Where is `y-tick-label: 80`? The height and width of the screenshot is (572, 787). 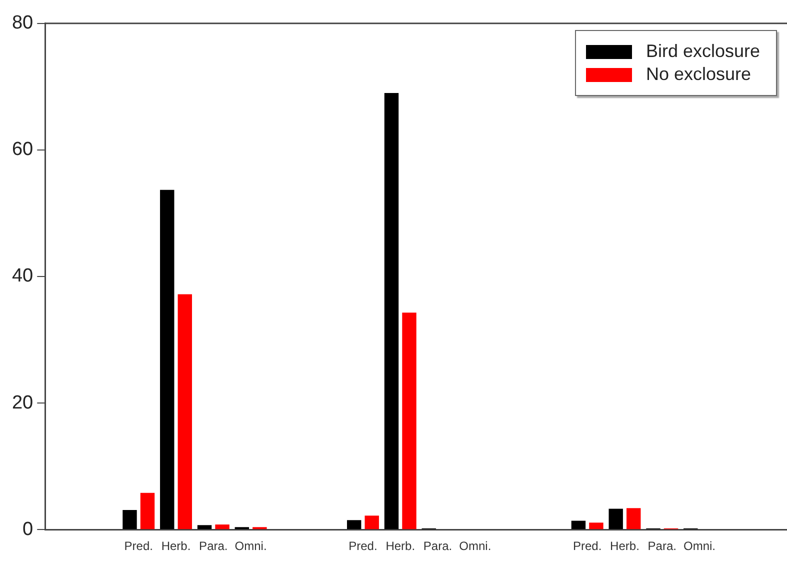
y-tick-label: 80 is located at coordinates (23, 23).